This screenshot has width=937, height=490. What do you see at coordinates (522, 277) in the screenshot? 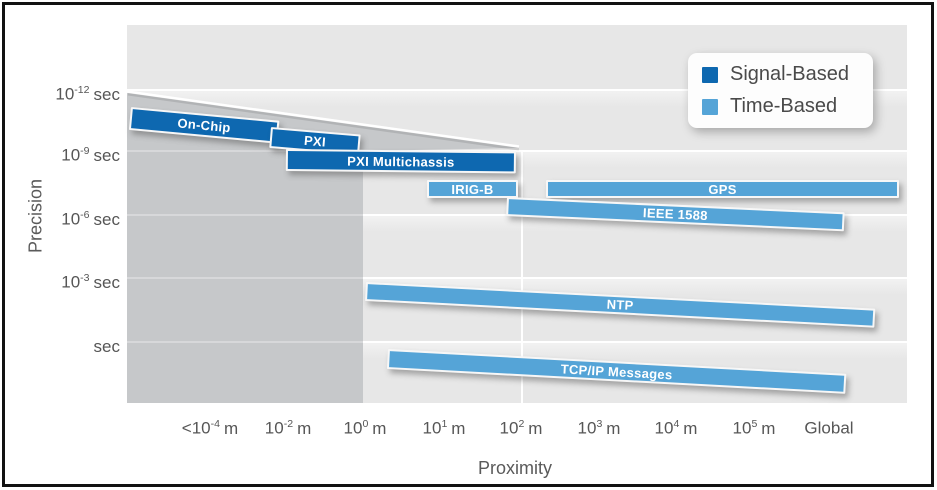
I see `gridline-10e2m-vertical` at bounding box center [522, 277].